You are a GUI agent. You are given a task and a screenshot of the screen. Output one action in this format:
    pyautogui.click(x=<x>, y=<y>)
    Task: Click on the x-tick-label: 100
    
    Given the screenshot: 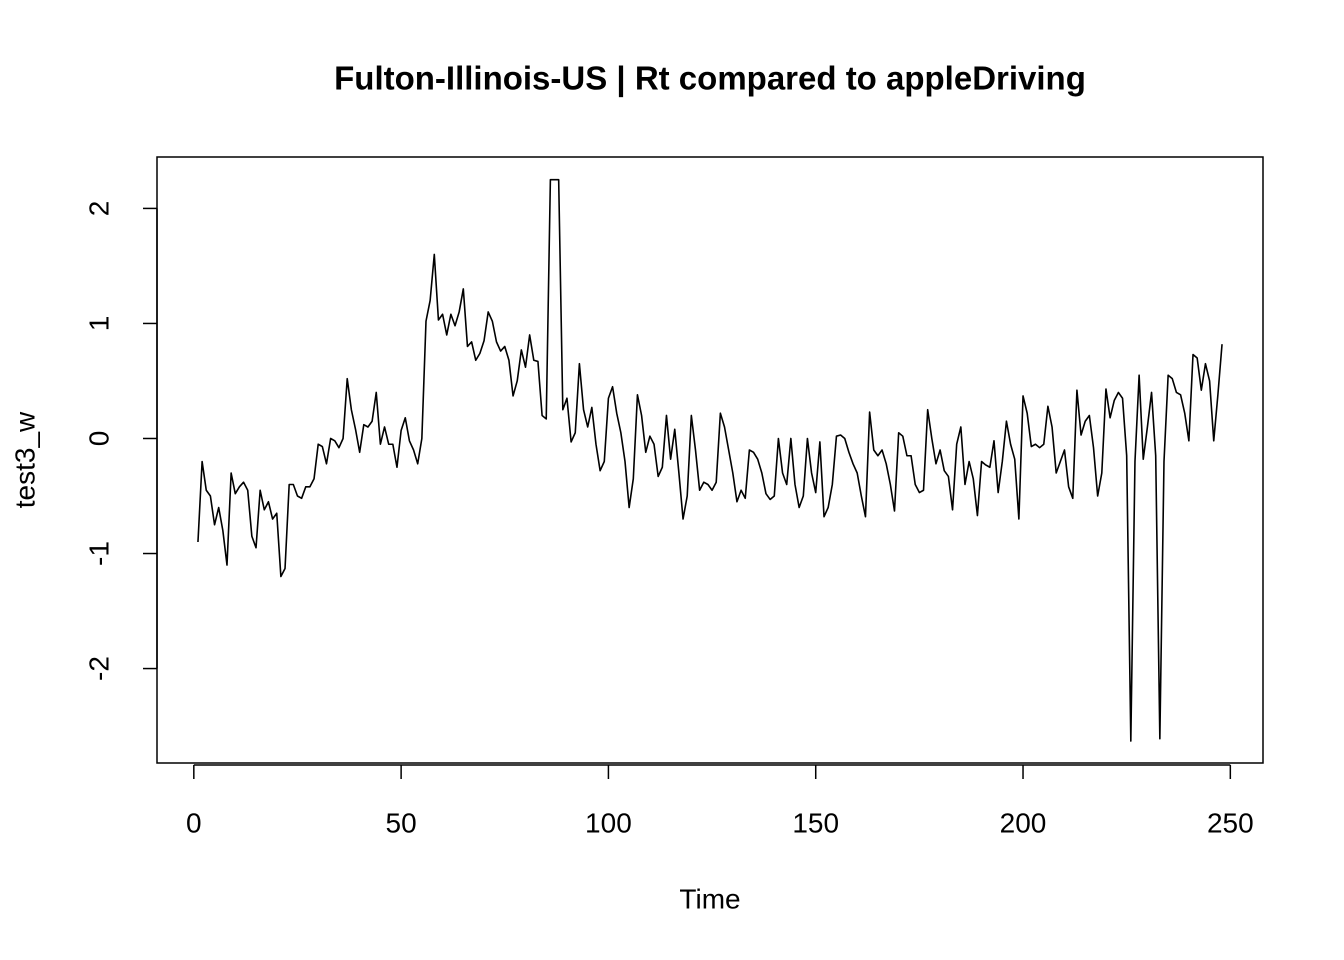 What is the action you would take?
    pyautogui.click(x=608, y=822)
    